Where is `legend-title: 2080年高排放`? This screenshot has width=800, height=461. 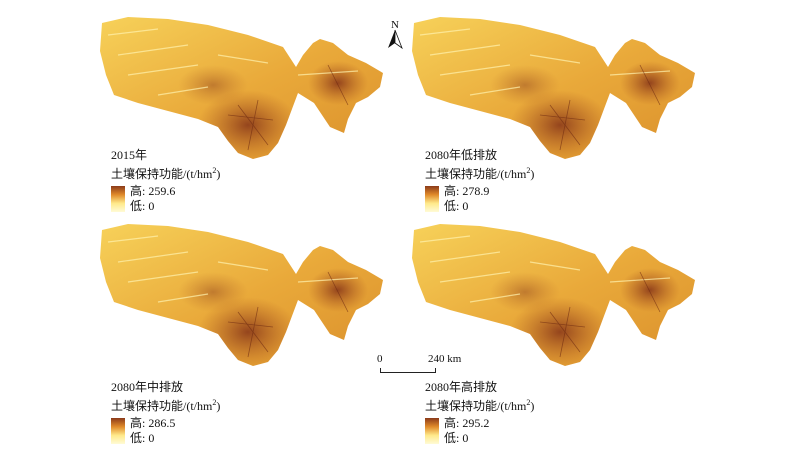 legend-title: 2080年高排放 is located at coordinates (461, 387).